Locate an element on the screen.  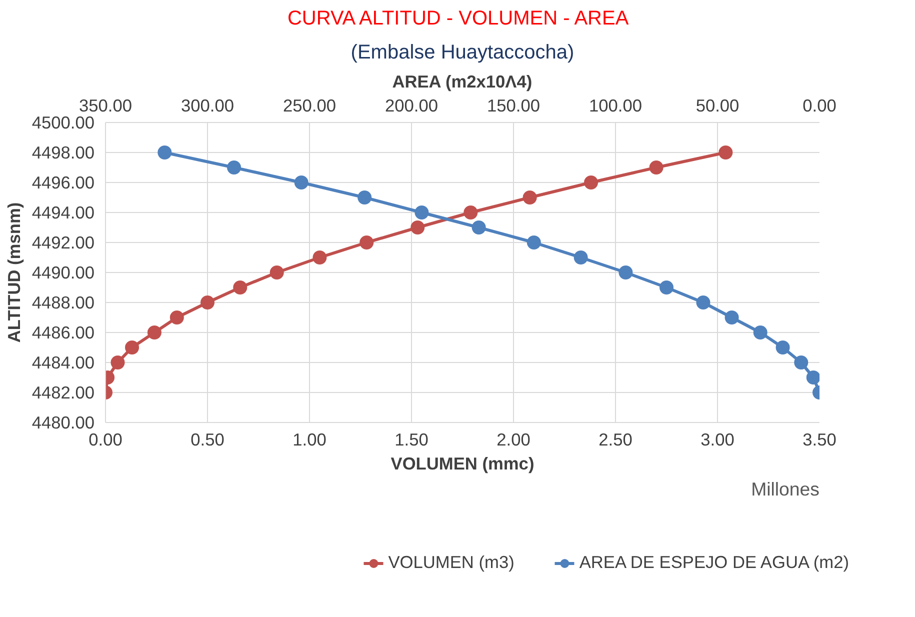
text: Millones is located at coordinates (785, 489).